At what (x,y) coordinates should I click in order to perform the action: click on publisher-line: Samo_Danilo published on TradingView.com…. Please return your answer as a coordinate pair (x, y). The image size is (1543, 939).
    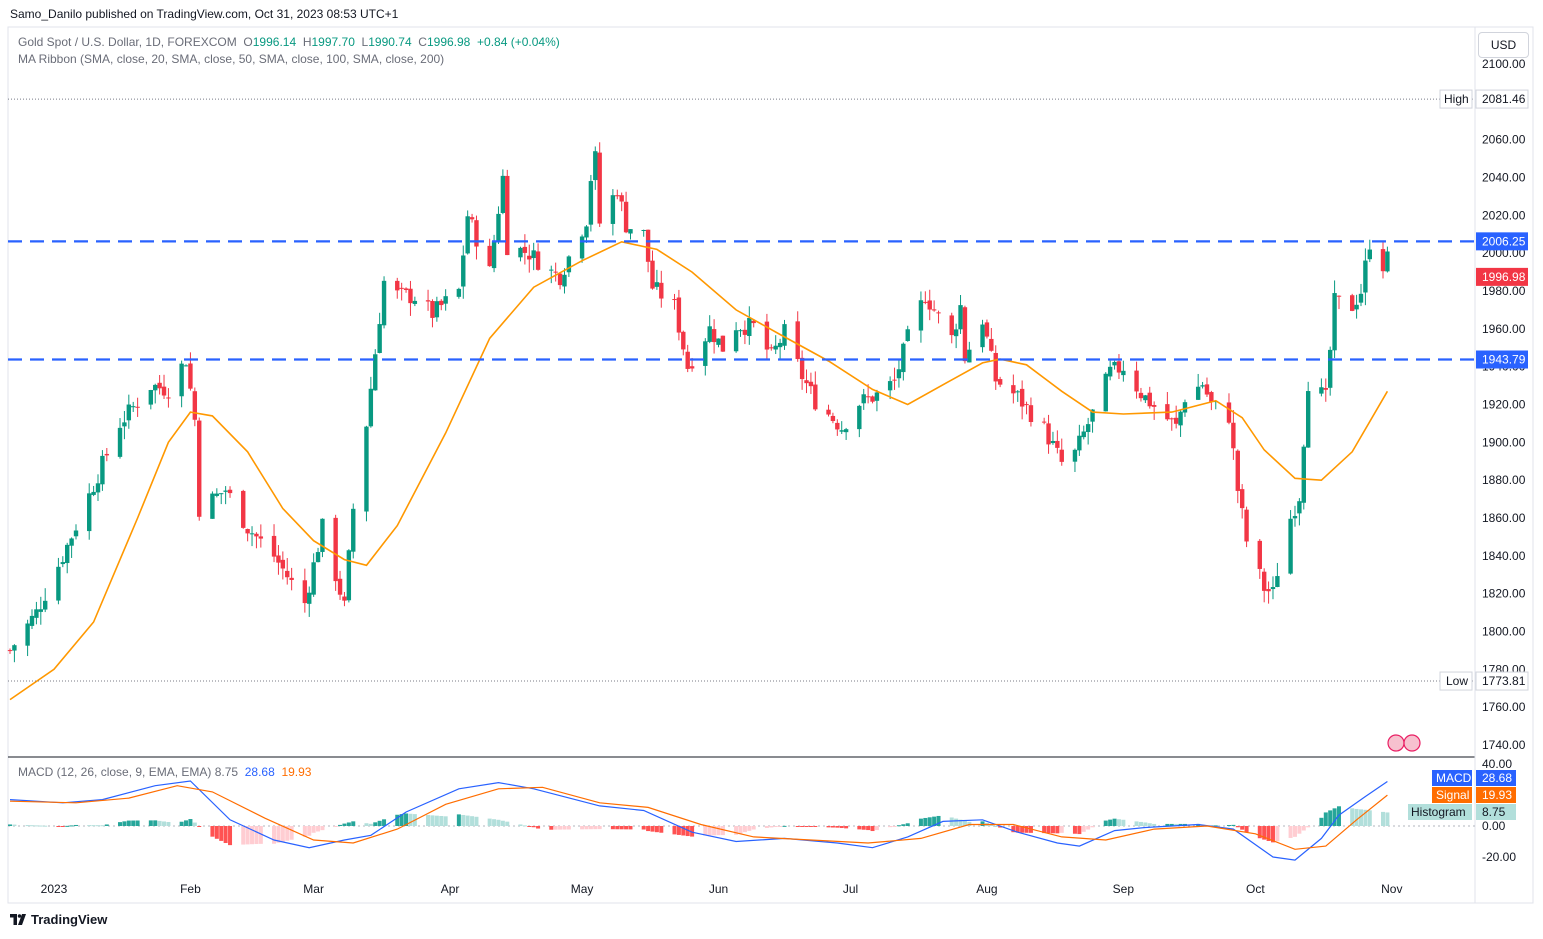
    Looking at the image, I should click on (204, 14).